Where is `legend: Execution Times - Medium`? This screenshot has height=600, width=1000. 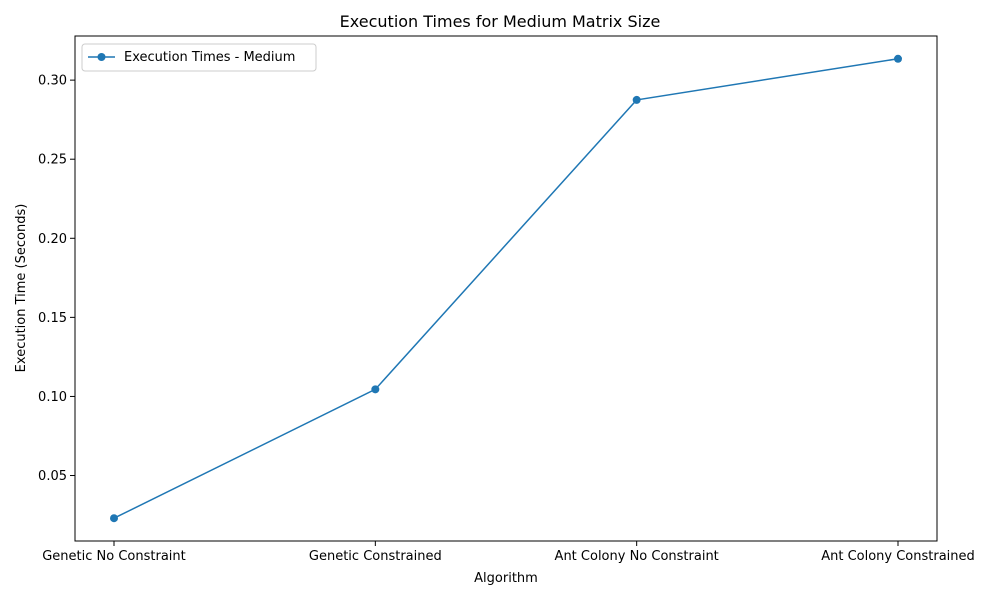 legend: Execution Times - Medium is located at coordinates (199, 57).